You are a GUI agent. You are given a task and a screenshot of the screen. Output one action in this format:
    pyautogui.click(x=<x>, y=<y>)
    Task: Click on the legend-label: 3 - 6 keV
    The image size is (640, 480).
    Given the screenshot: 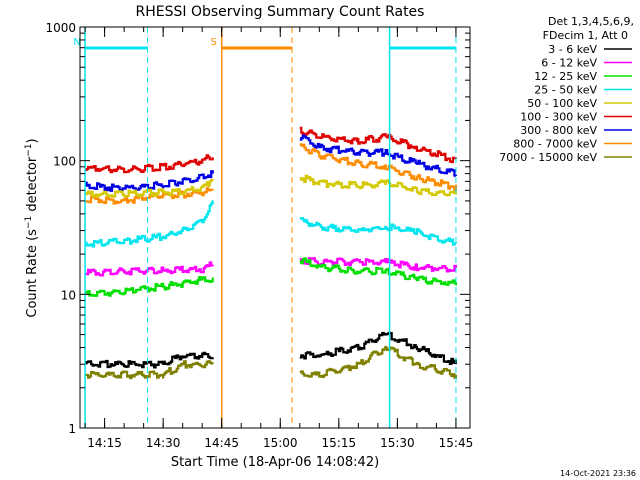 What is the action you would take?
    pyautogui.click(x=572, y=49)
    